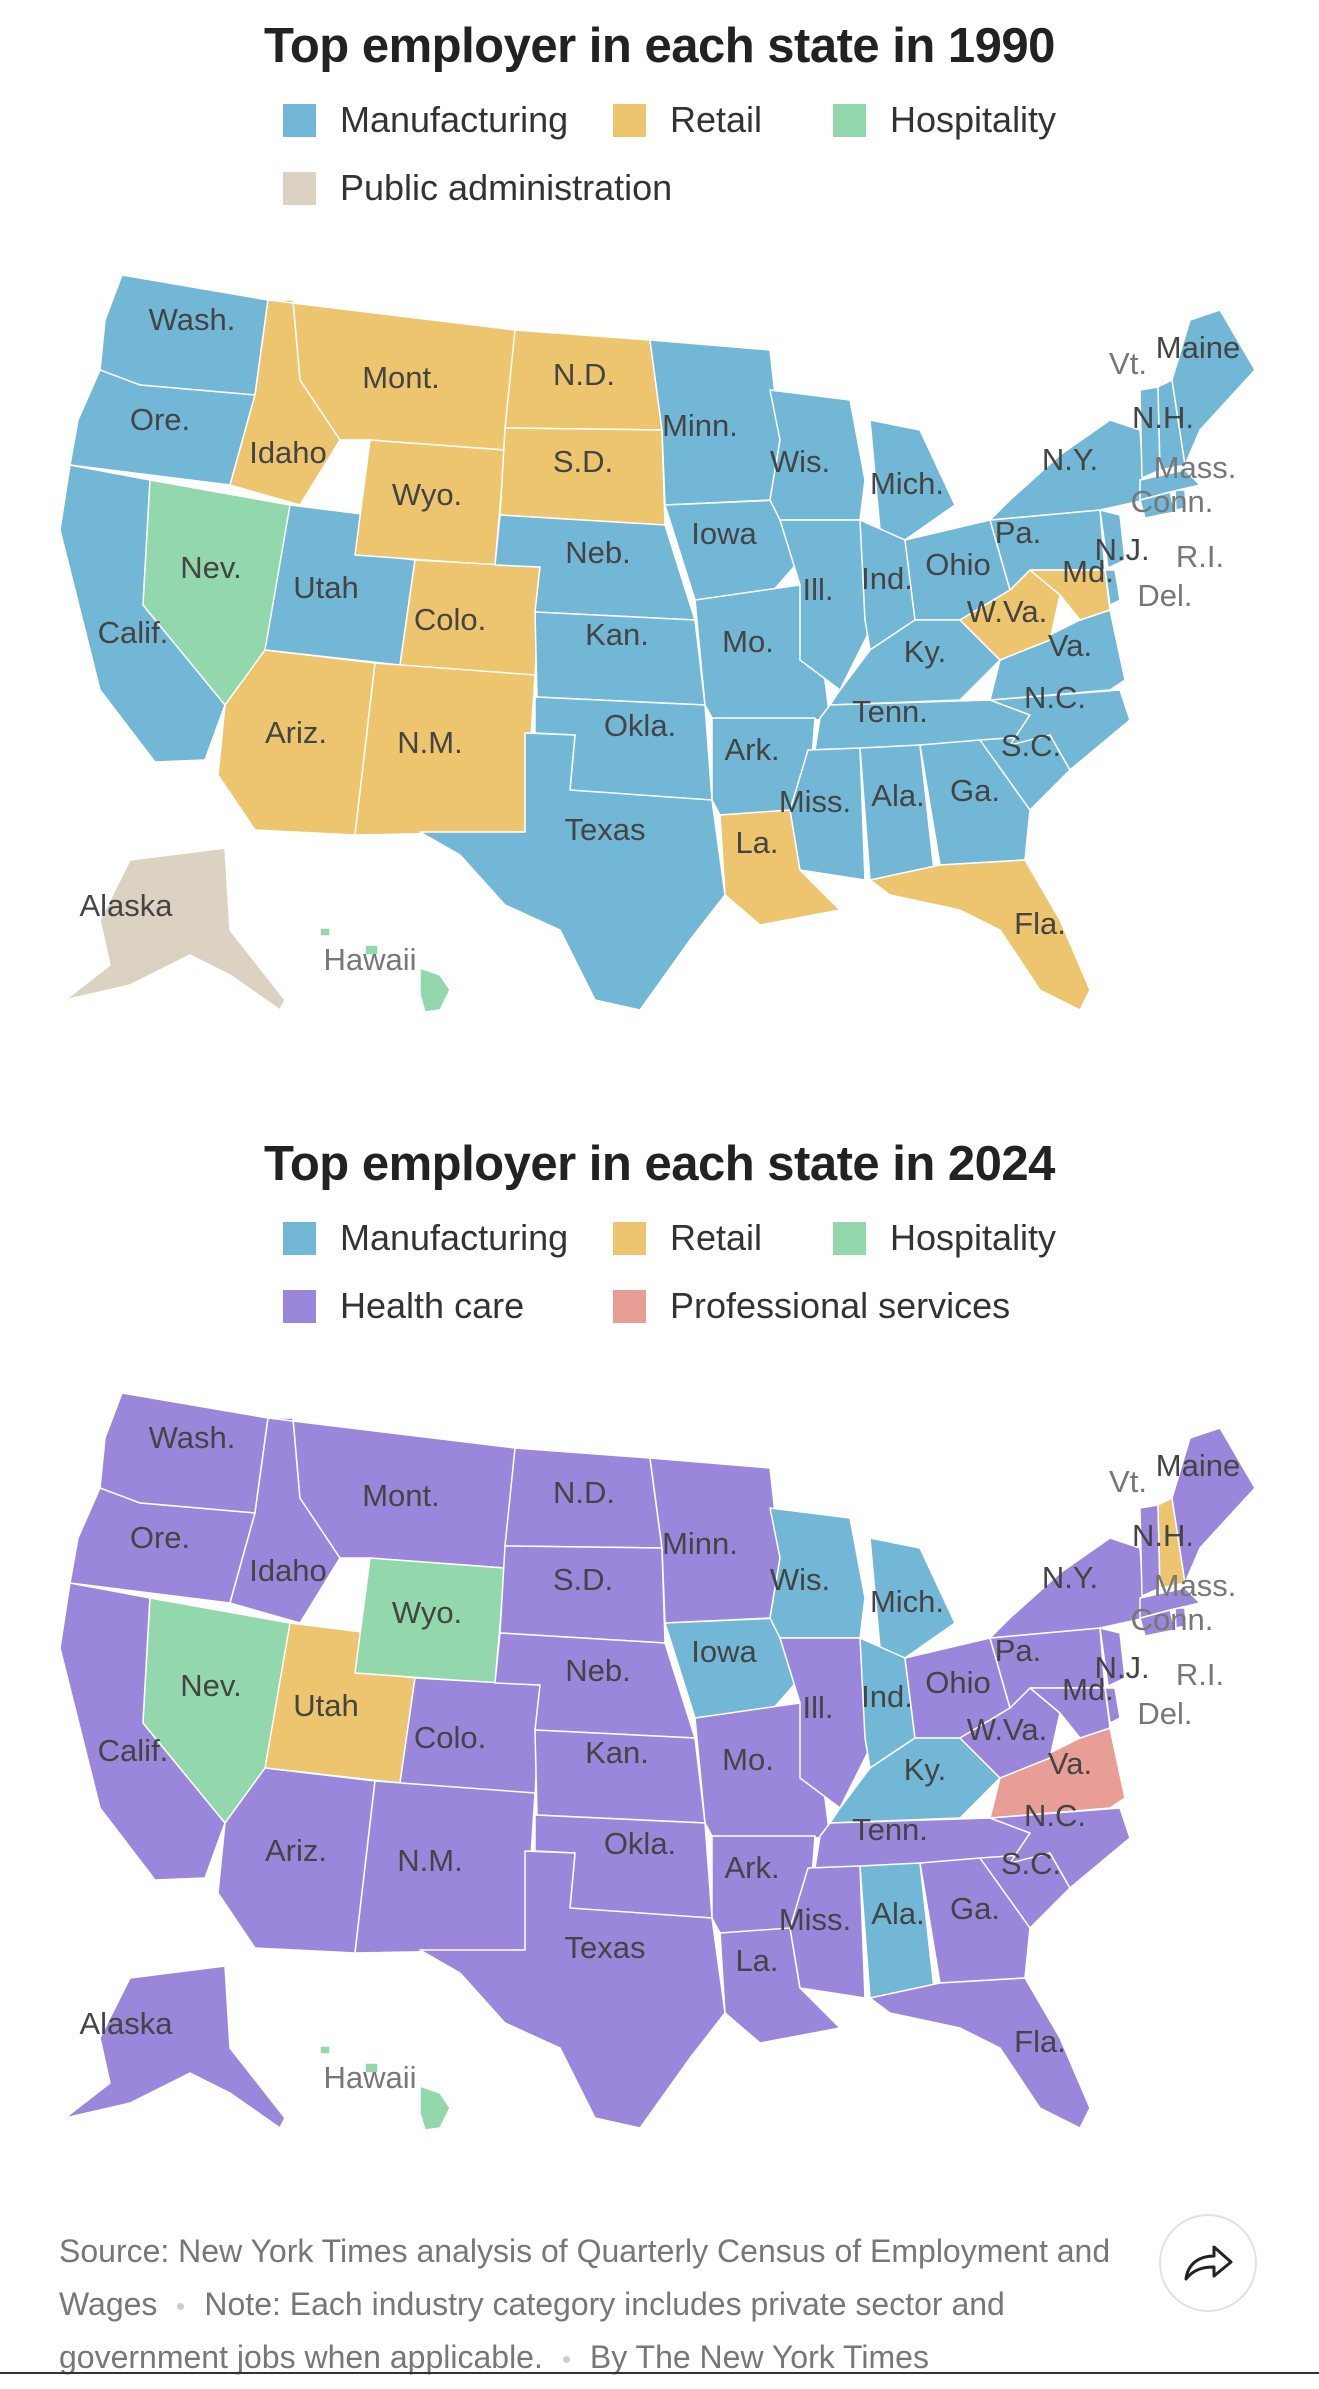 The height and width of the screenshot is (2389, 1319). Describe the element at coordinates (1007, 611) in the screenshot. I see `state-label-w-va: W.Va.` at that location.